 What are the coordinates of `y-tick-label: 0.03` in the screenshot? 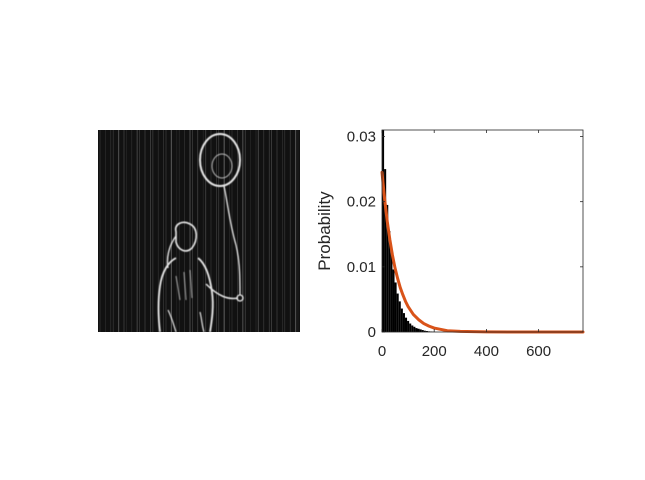 It's located at (361, 137).